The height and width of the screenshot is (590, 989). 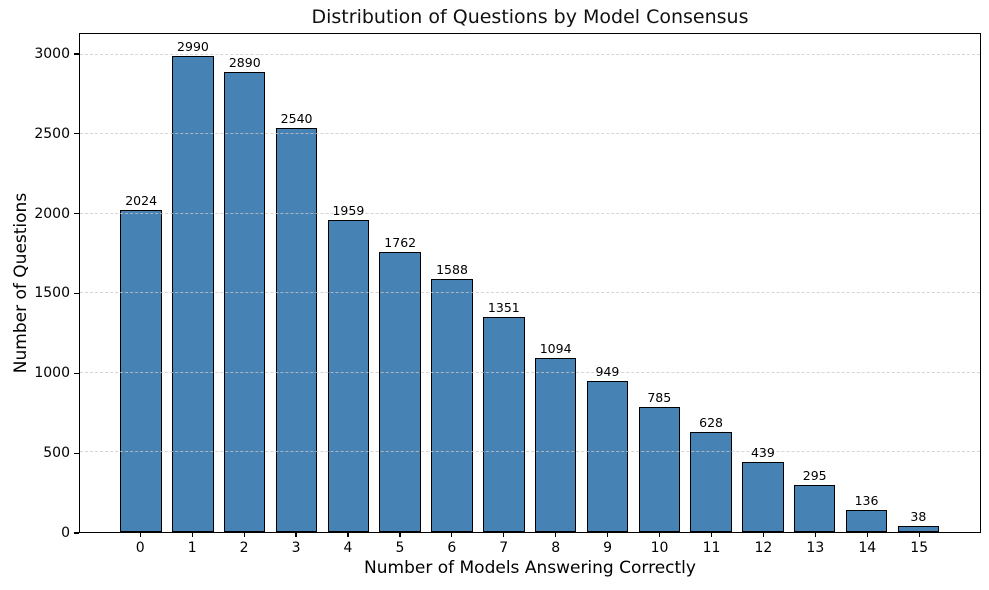 What do you see at coordinates (608, 548) in the screenshot?
I see `x-tick-label: 9` at bounding box center [608, 548].